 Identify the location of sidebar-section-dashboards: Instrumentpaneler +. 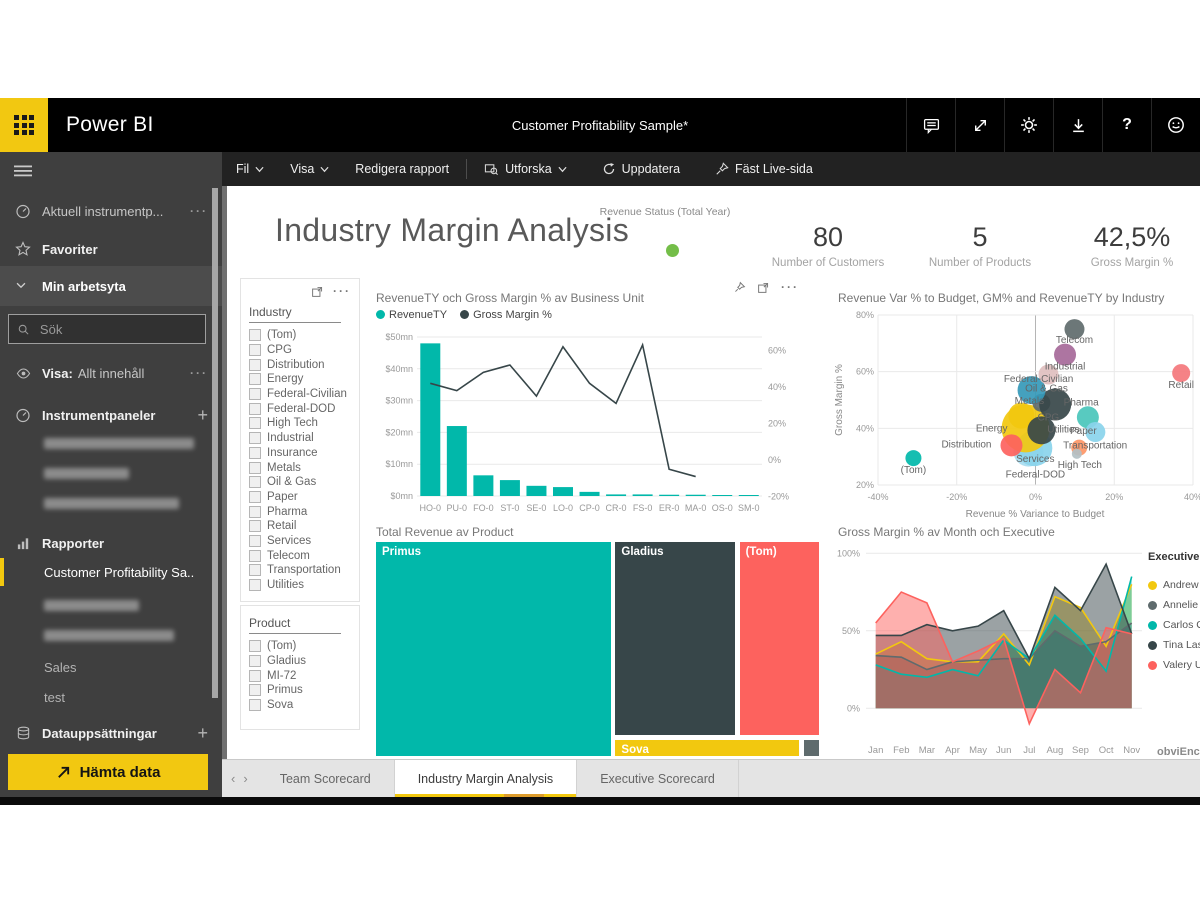
(111, 415).